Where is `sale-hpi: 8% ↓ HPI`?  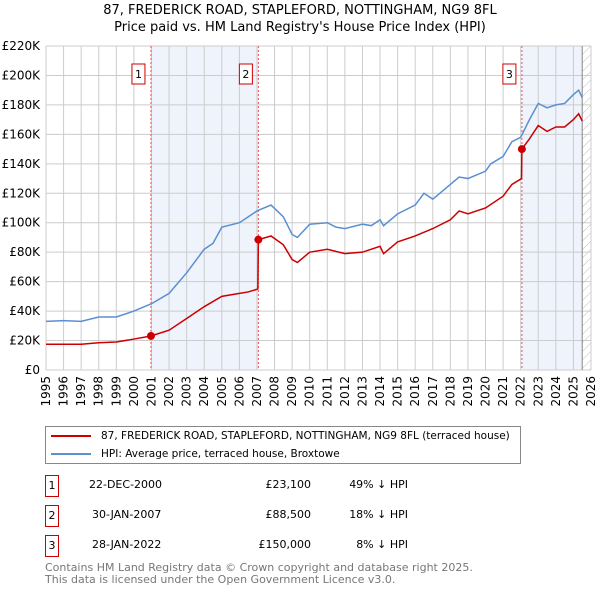
sale-hpi: 8% ↓ HPI is located at coordinates (382, 544).